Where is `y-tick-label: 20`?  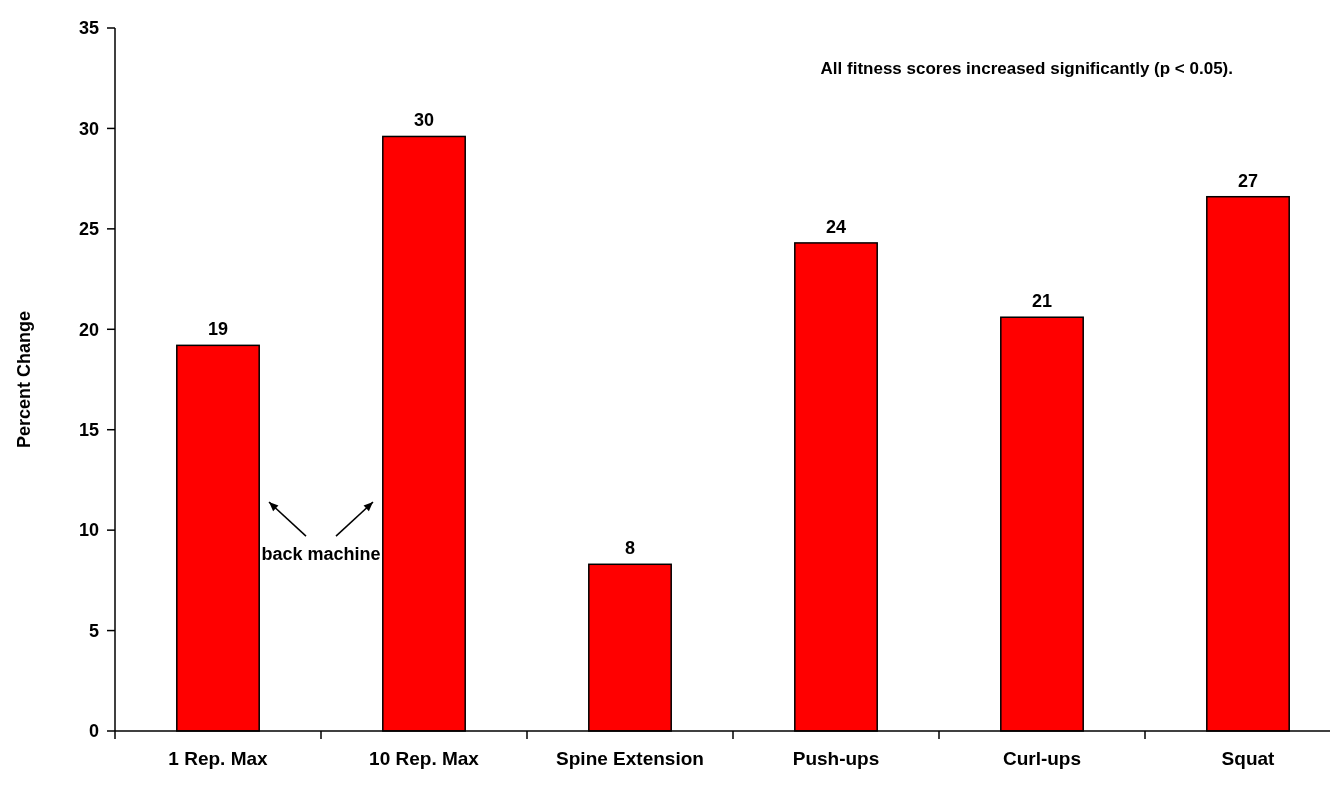
y-tick-label: 20 is located at coordinates (88, 329).